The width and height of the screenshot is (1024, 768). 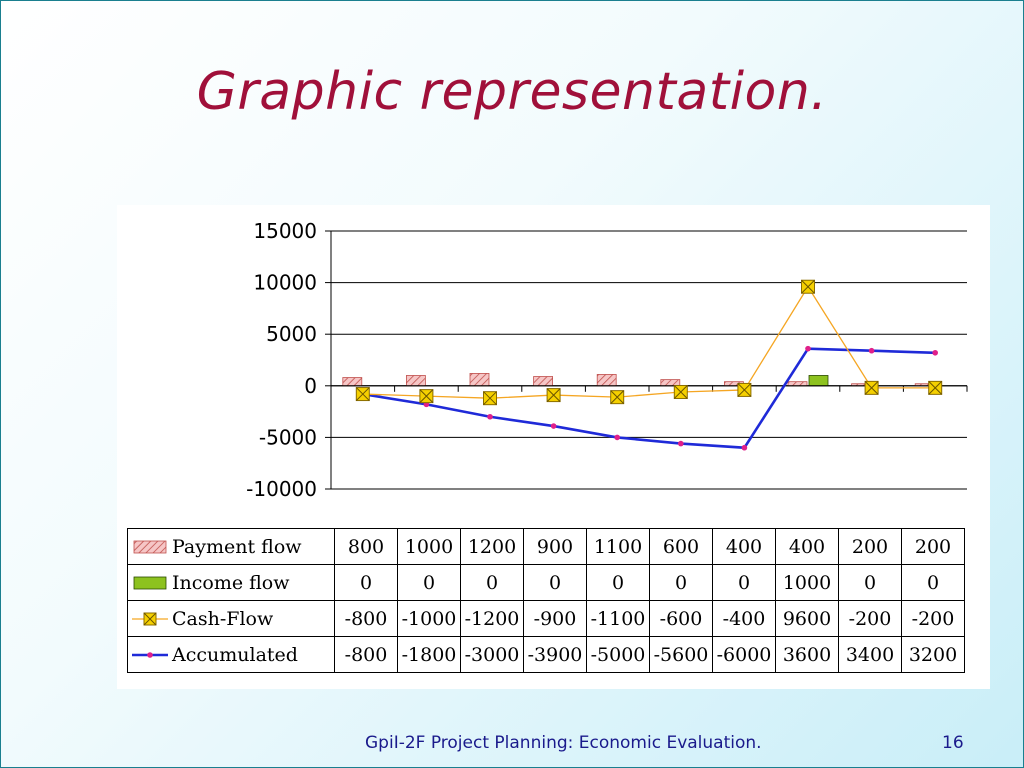 I want to click on legend-entry: Payment flow, so click(x=231, y=546).